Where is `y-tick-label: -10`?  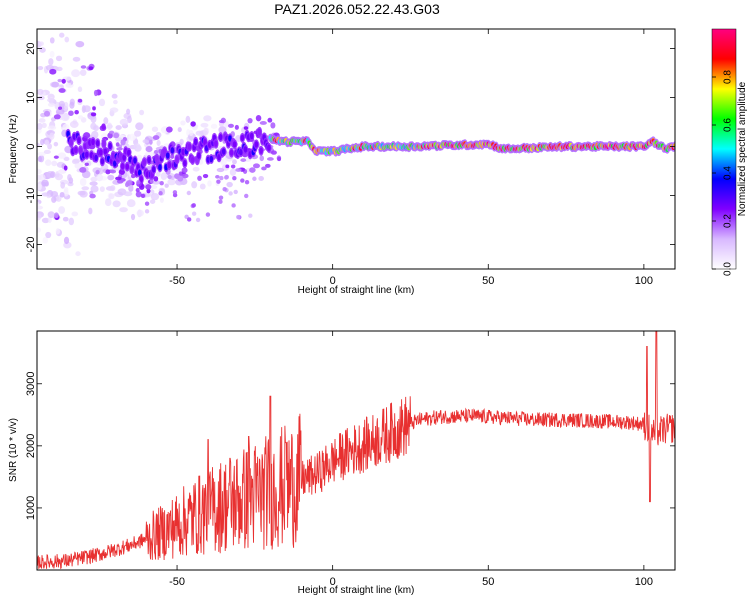 y-tick-label: -10 is located at coordinates (31, 196).